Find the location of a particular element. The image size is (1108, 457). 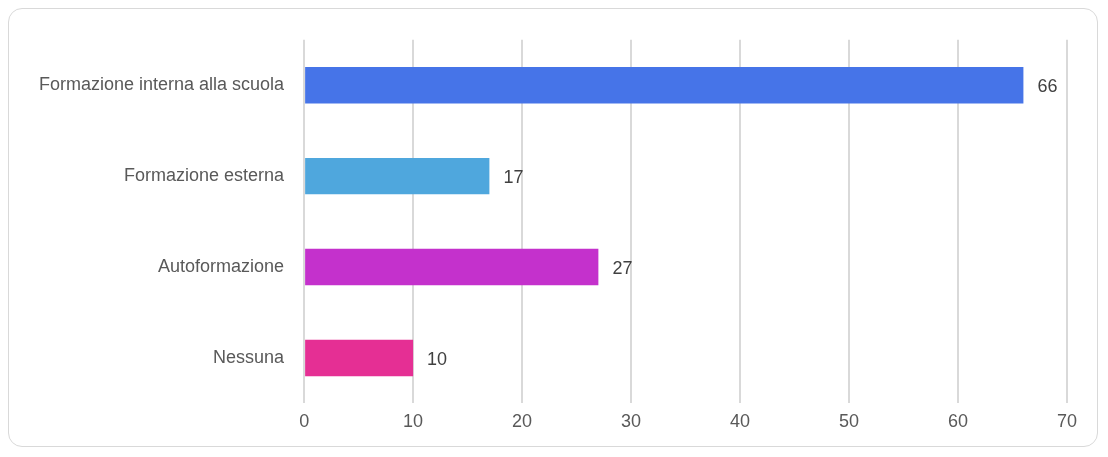

y-tick-label: Nessuna is located at coordinates (249, 356).